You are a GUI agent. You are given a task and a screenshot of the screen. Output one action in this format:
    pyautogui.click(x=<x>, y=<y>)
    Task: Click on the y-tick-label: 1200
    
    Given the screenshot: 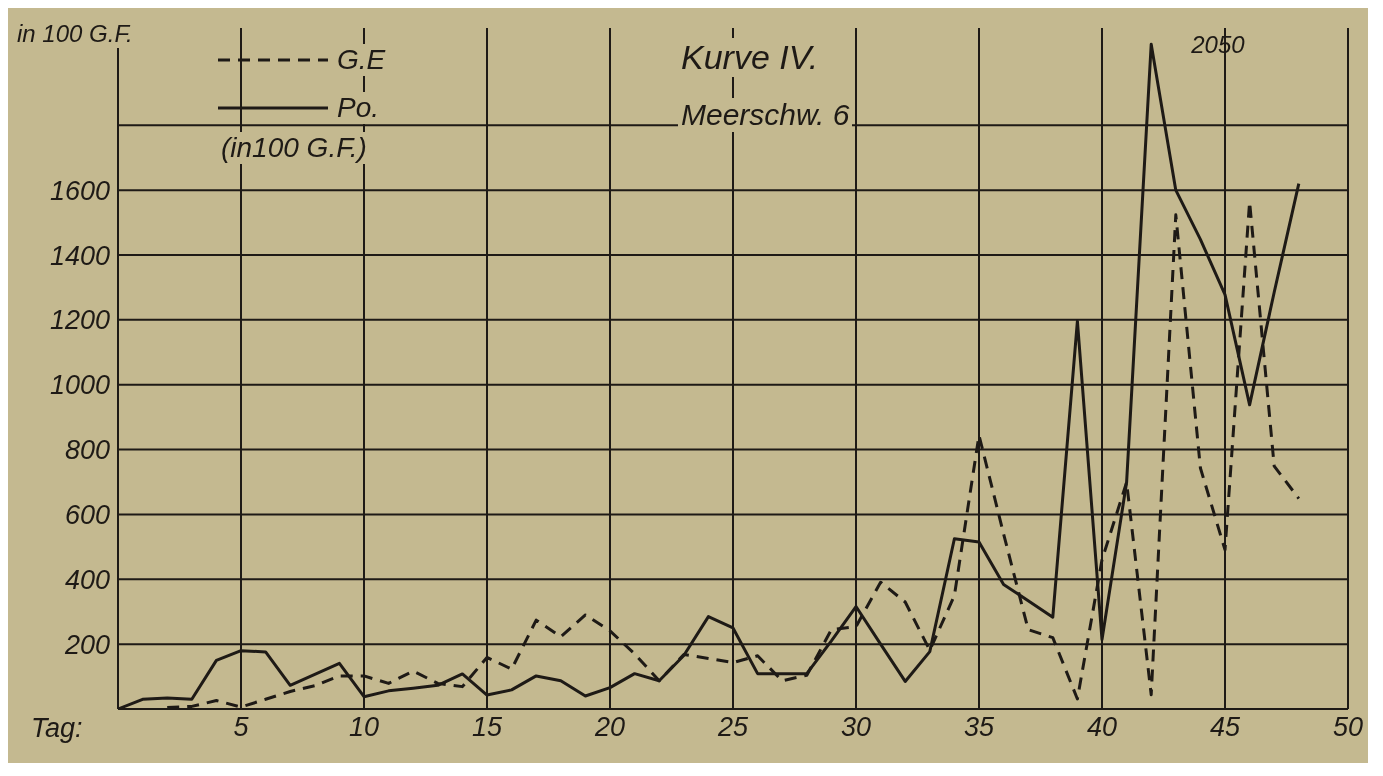 What is the action you would take?
    pyautogui.click(x=79, y=320)
    